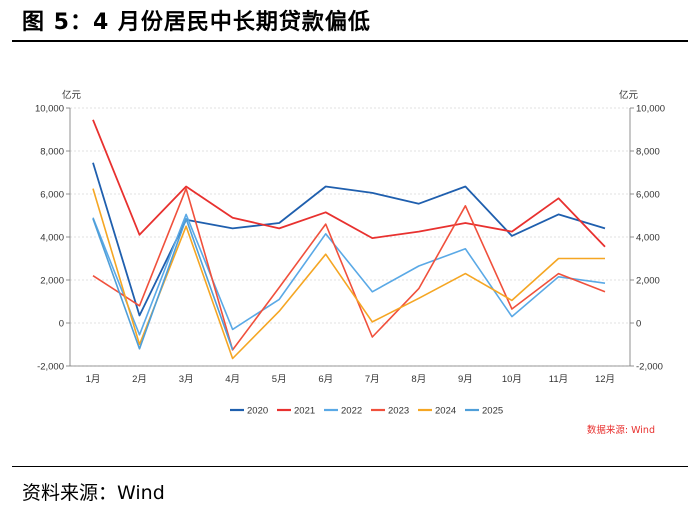 This screenshot has width=700, height=510. Describe the element at coordinates (52, 195) in the screenshot. I see `left-tick-label: 6,000` at that location.